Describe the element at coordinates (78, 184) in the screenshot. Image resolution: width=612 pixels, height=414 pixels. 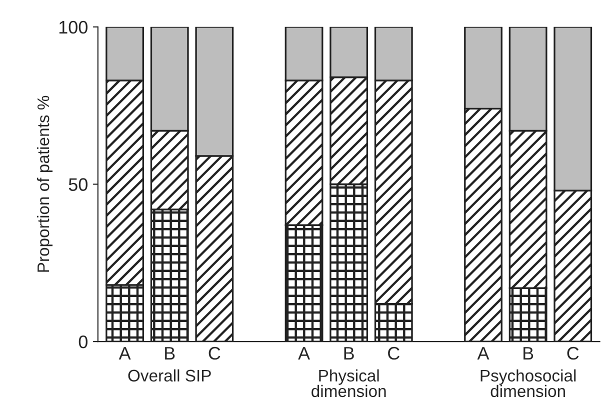
I see `y-tick-label: 50` at that location.